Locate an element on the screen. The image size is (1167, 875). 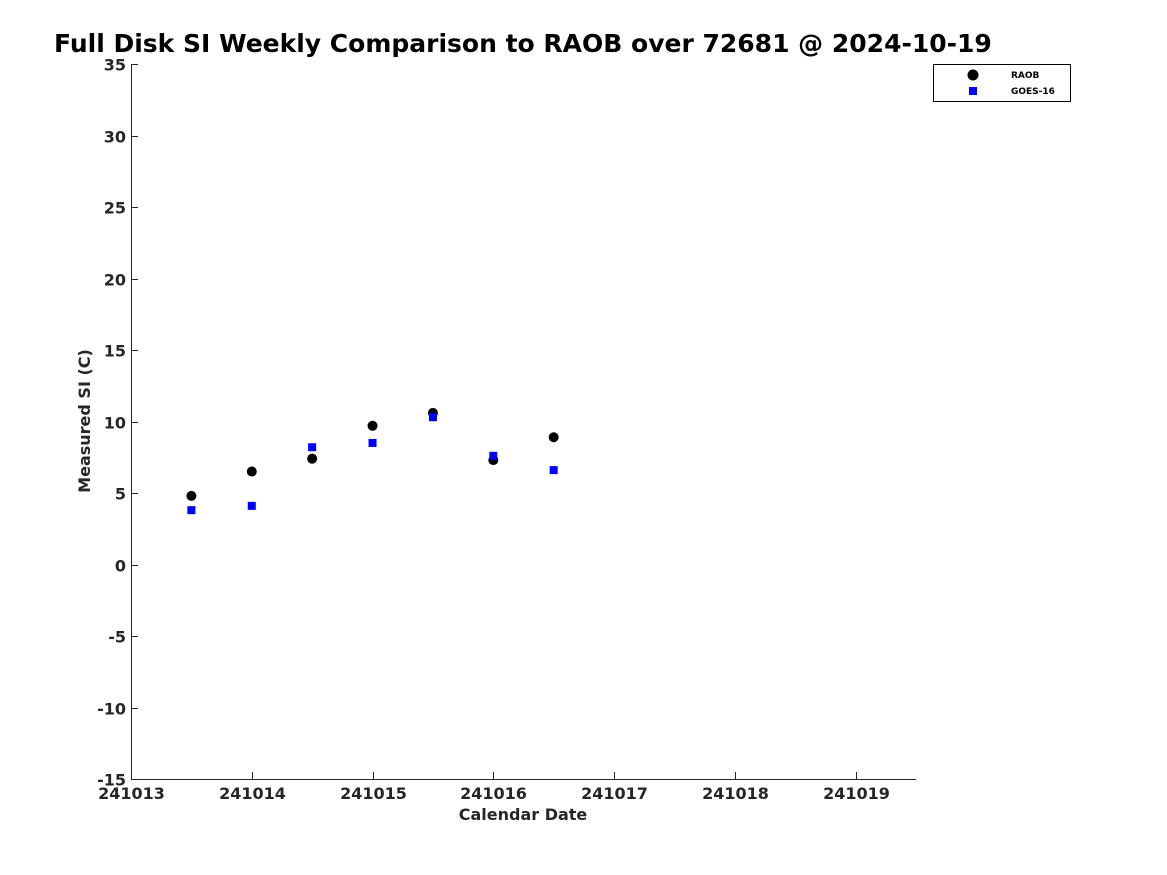
legend-marker-goes16 is located at coordinates (973, 91).